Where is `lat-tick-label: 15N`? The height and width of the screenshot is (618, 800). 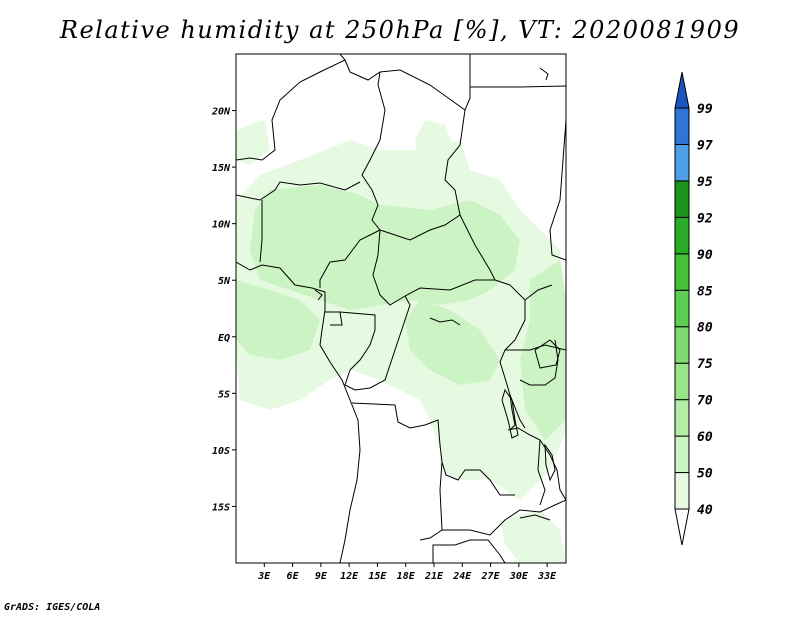
lat-tick-label: 15N is located at coordinates (221, 168).